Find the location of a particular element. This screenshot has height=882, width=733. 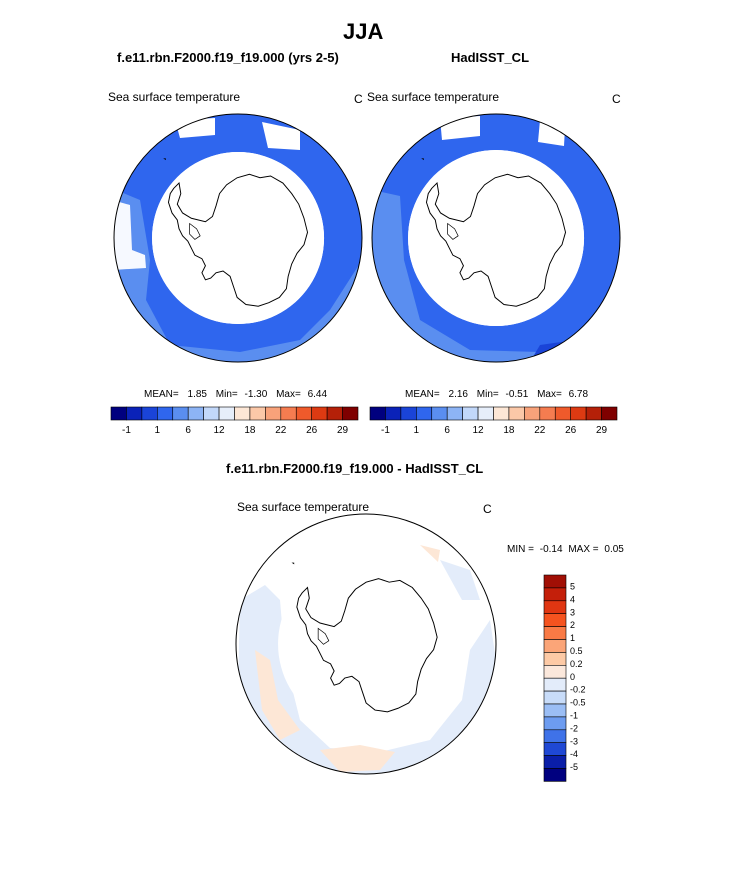

right-min-value: -0.51 is located at coordinates (517, 394).